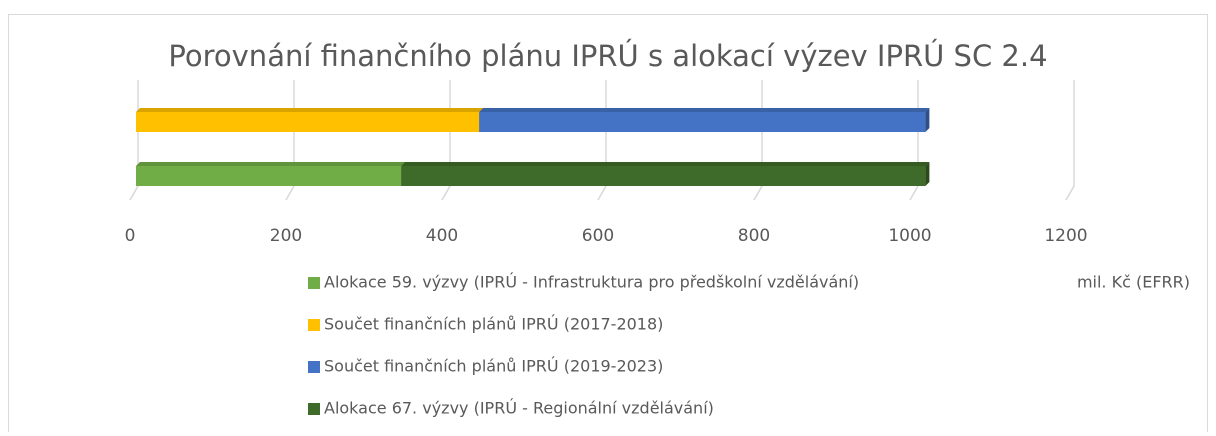  What do you see at coordinates (1065, 236) in the screenshot?
I see `x-tick-label: 1200` at bounding box center [1065, 236].